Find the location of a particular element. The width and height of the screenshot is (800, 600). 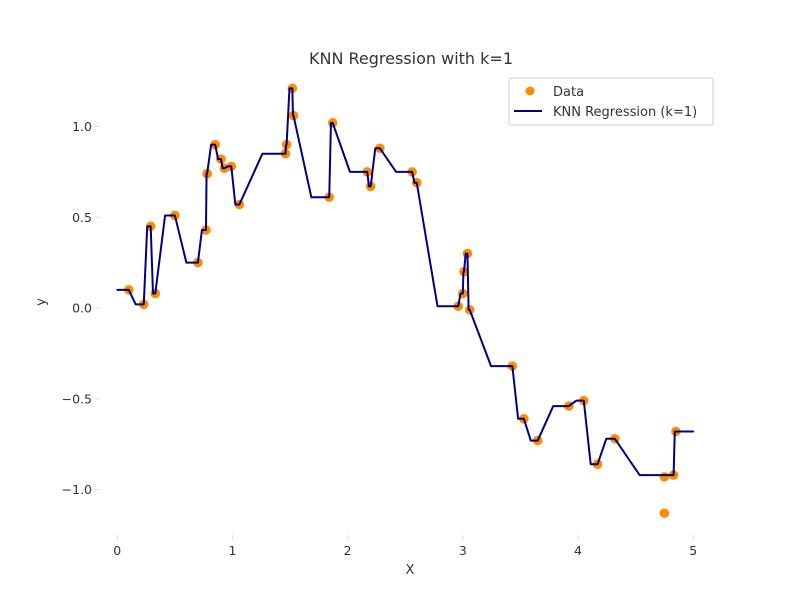

x-tick-label: 1 is located at coordinates (232, 550).